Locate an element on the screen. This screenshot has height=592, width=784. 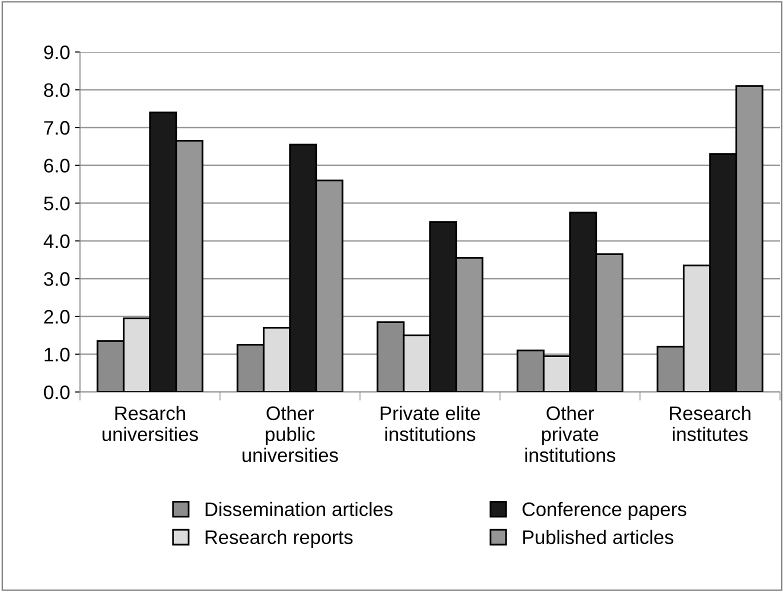
y-tick-label: 6.0 is located at coordinates (57, 165).